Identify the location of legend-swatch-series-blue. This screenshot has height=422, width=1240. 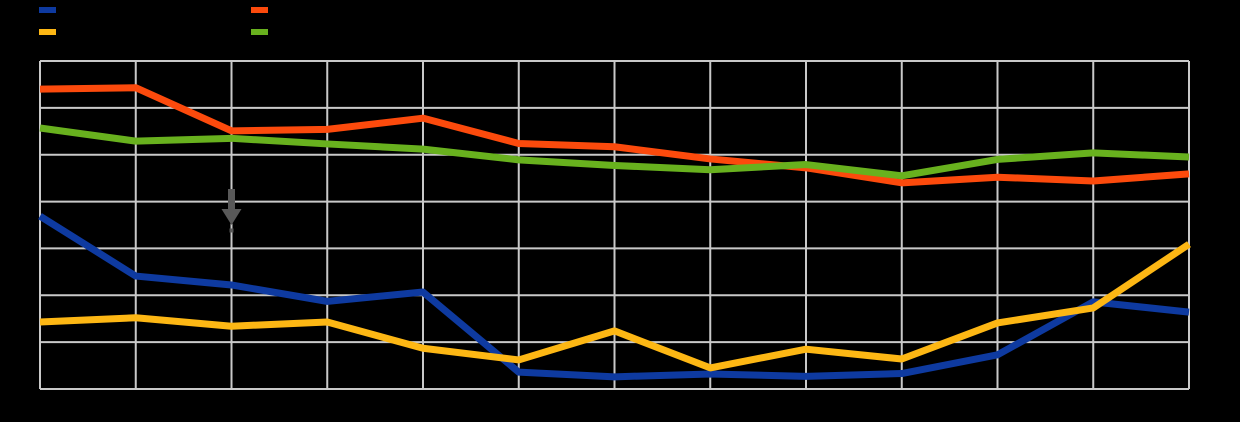
(47, 10).